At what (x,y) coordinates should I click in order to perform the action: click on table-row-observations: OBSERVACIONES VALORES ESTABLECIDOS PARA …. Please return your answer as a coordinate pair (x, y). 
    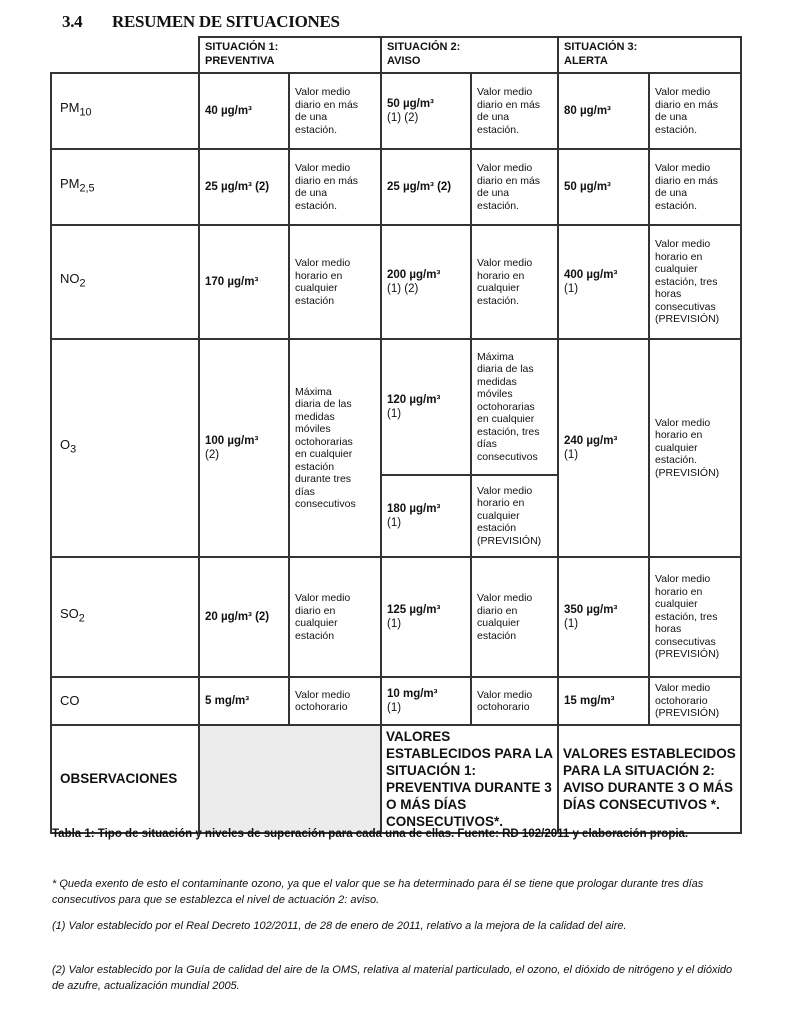
    Looking at the image, I should click on (396, 779).